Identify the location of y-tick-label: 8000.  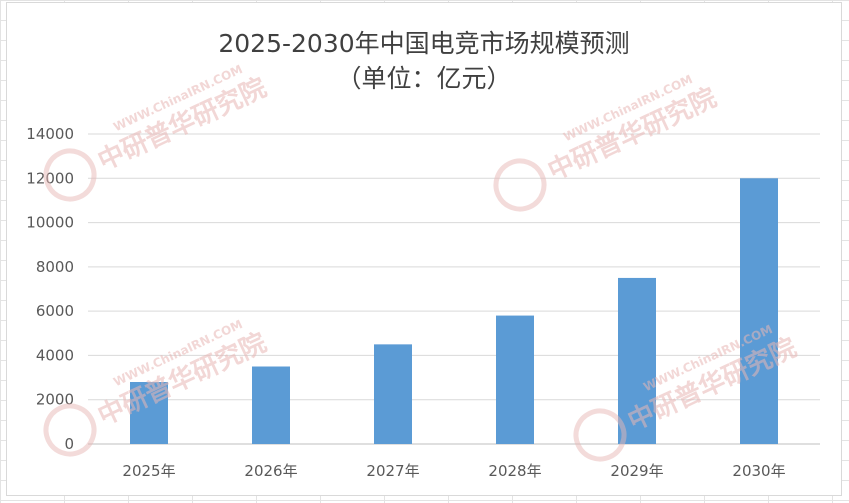
(55, 267).